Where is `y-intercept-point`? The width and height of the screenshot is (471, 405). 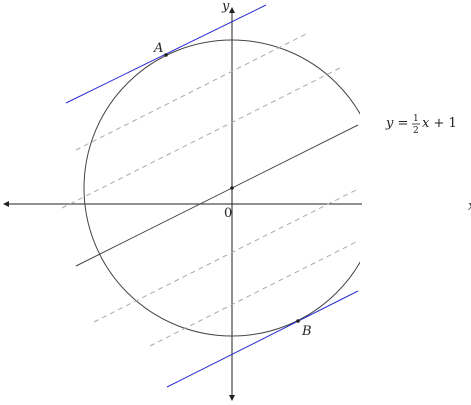
y-intercept-point is located at coordinates (232, 188).